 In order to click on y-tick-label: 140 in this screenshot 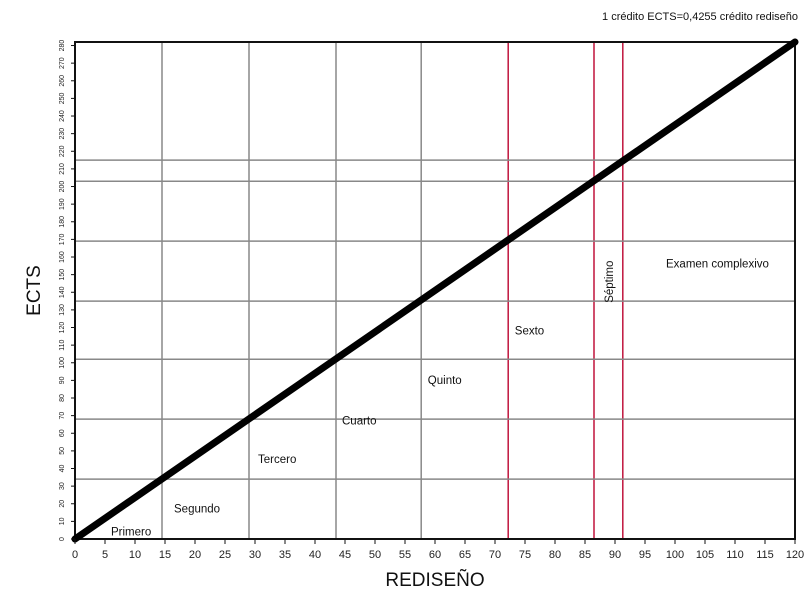, I will do `click(62, 292)`.